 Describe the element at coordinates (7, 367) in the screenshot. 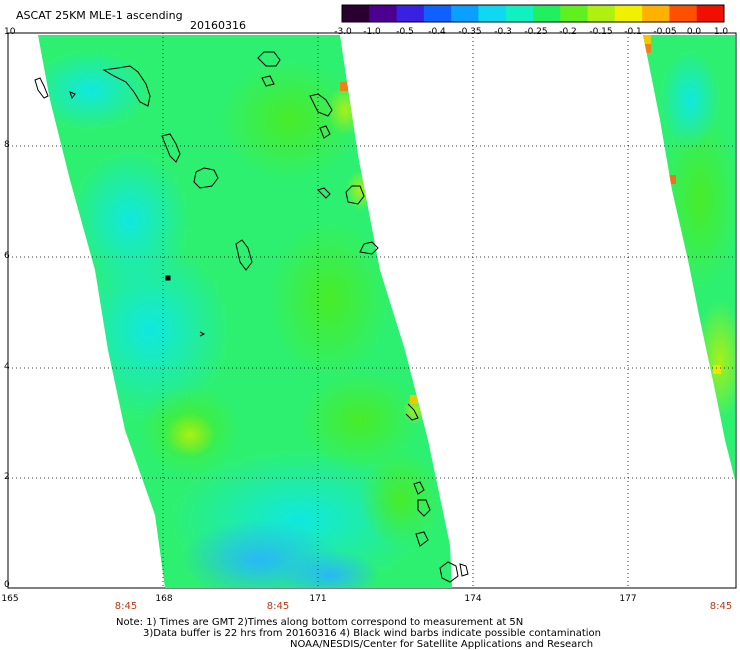

I see `y-tick-label: 4` at that location.